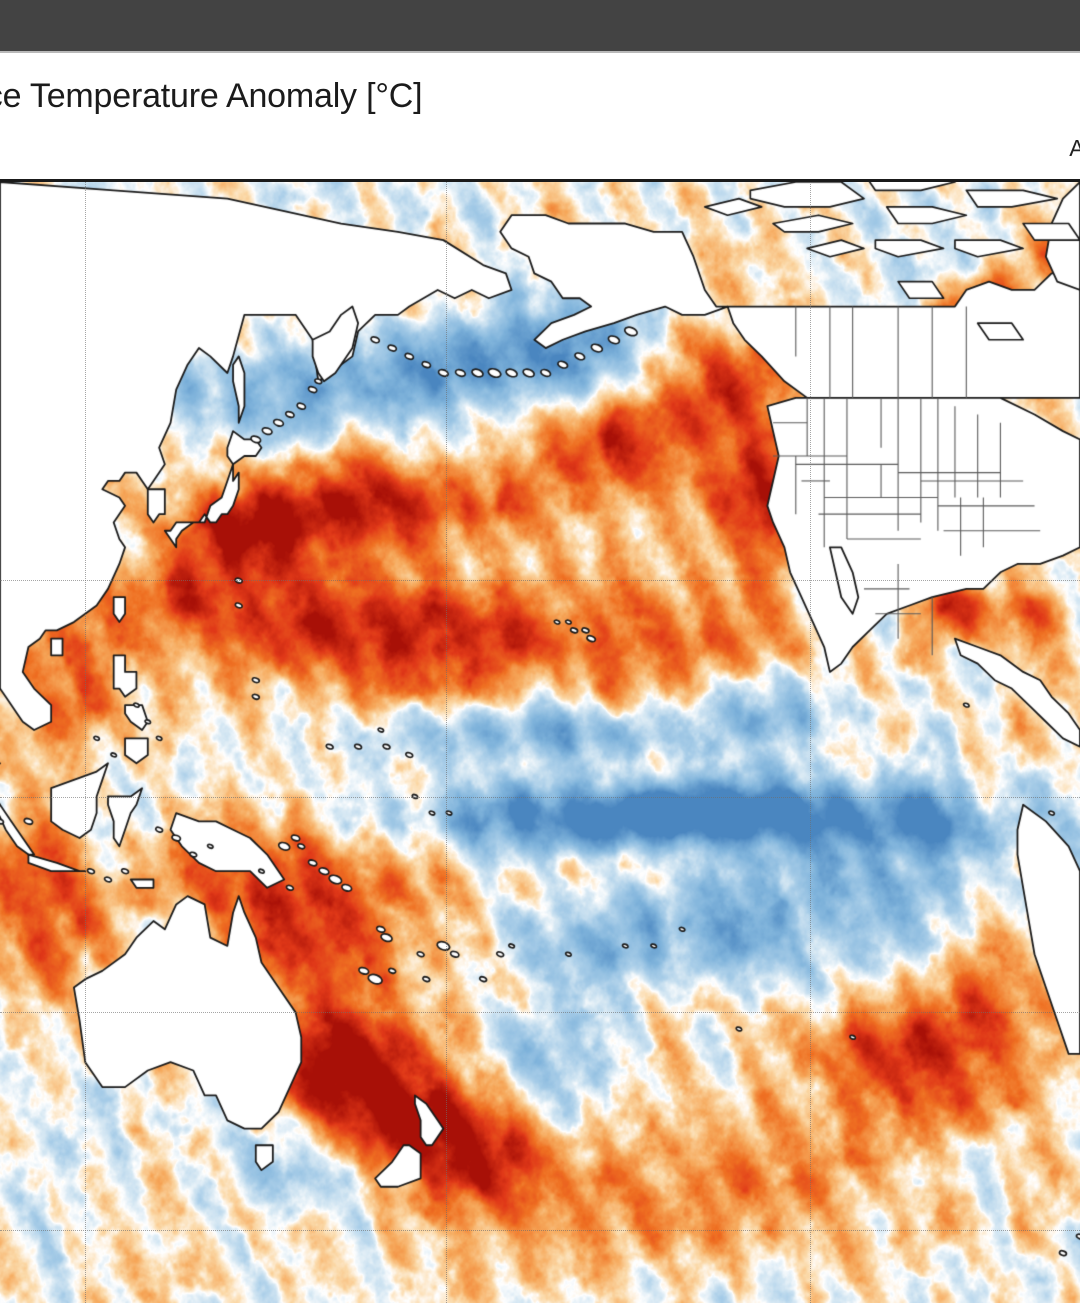 Image resolution: width=1080 pixels, height=1303 pixels. Describe the element at coordinates (211, 96) in the screenshot. I see `page-title: urface Temperature Anomaly [°C]` at that location.